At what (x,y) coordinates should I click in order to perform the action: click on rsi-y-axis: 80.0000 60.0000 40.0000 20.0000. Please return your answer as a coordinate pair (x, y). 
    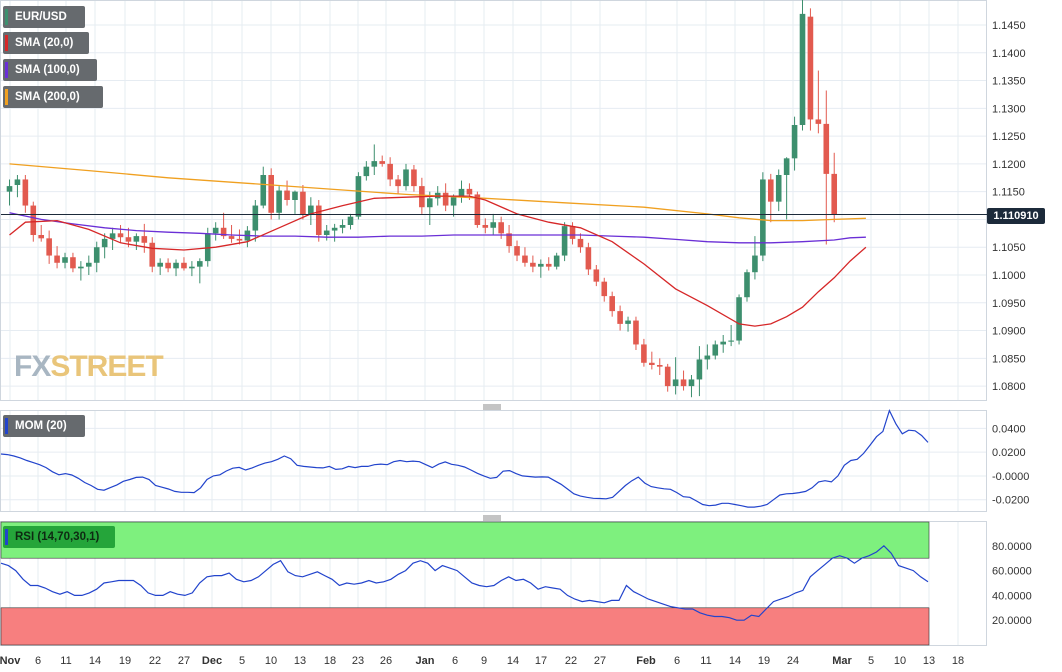
    Looking at the image, I should click on (1012, 584).